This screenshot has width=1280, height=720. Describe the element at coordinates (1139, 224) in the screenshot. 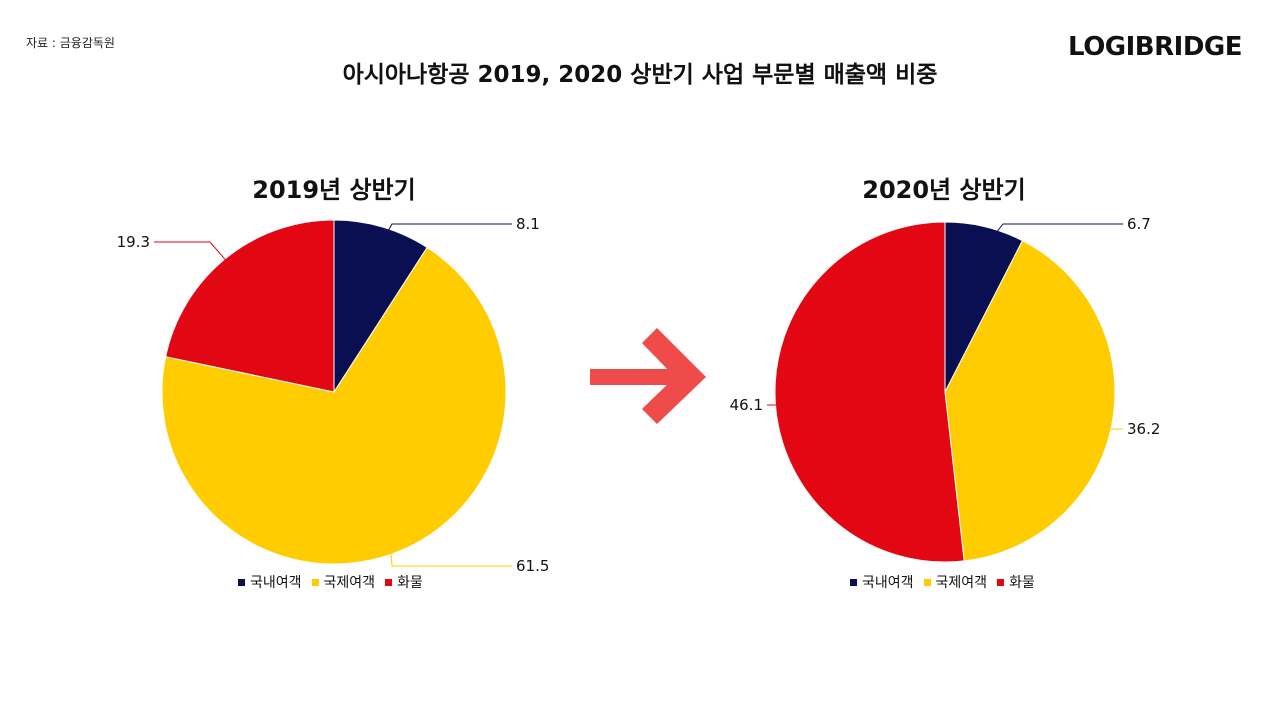

I see `data-label: 6.7` at that location.